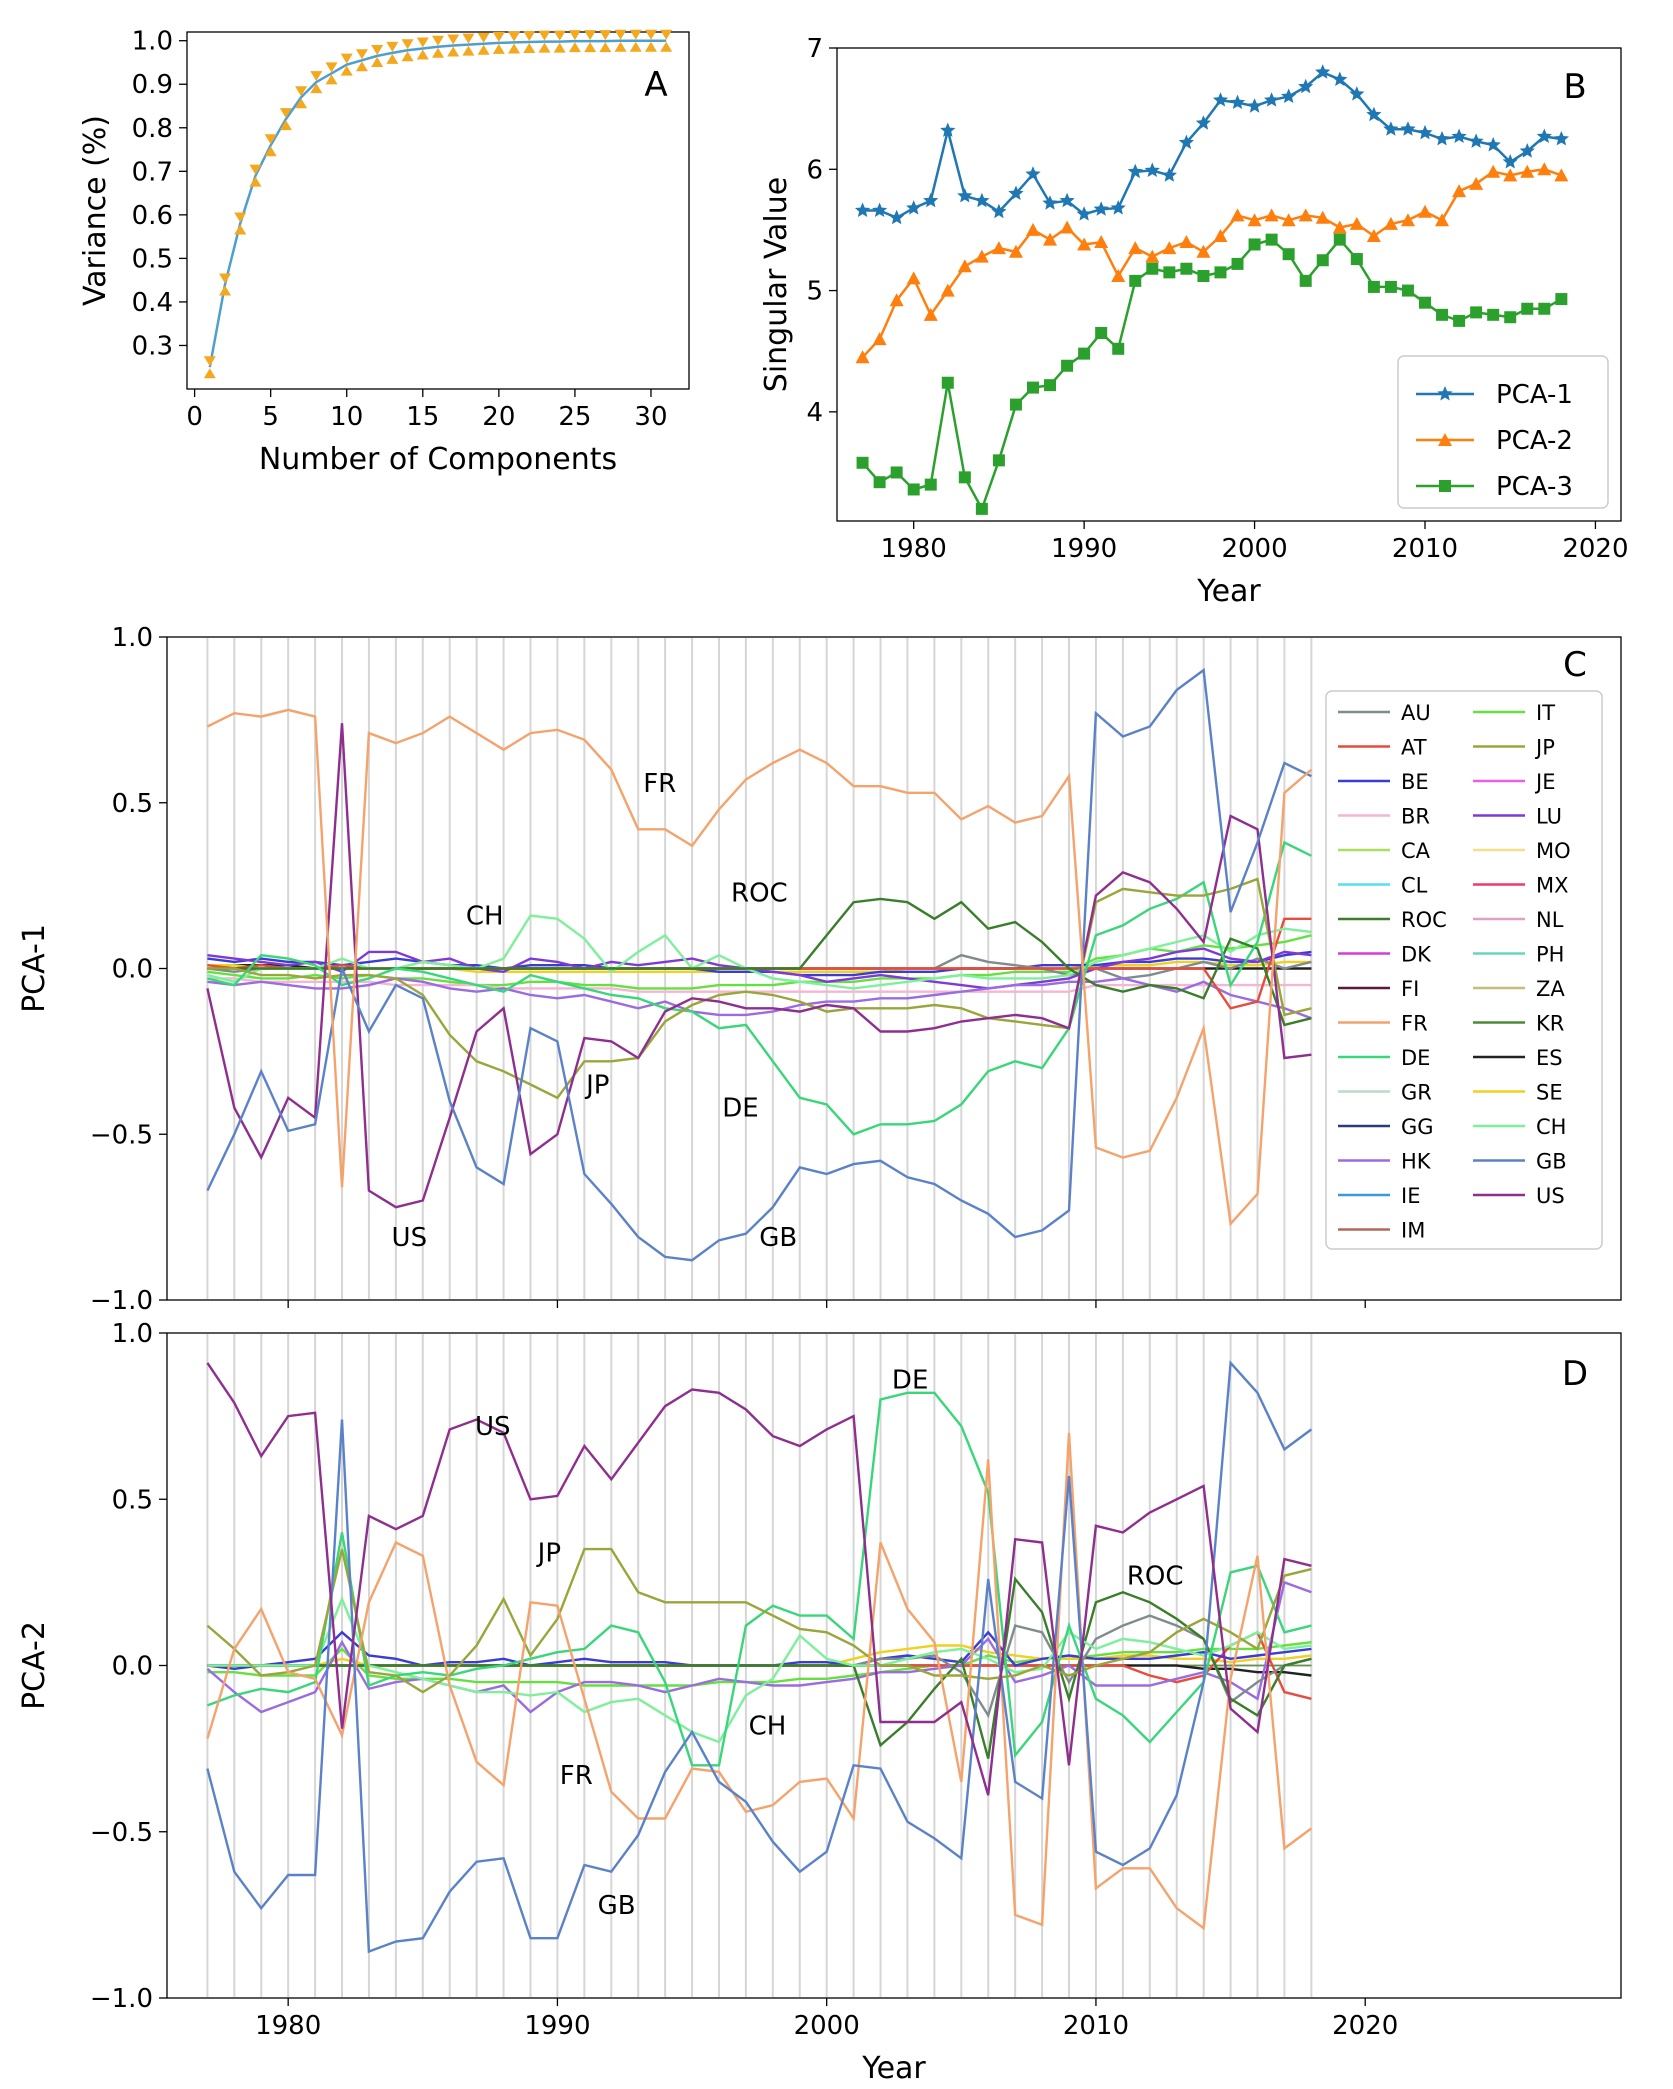 This screenshot has height=2089, width=1673. I want to click on legend-label-cl: CL, so click(1414, 886).